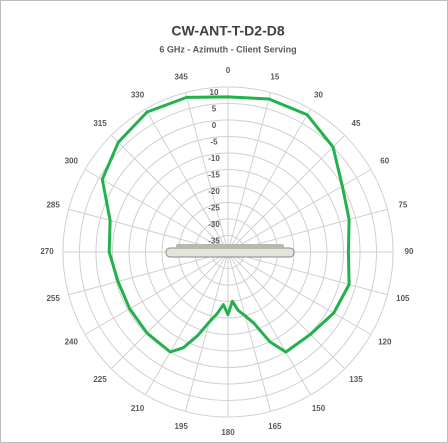  I want to click on theta-tick-label: 135, so click(356, 379).